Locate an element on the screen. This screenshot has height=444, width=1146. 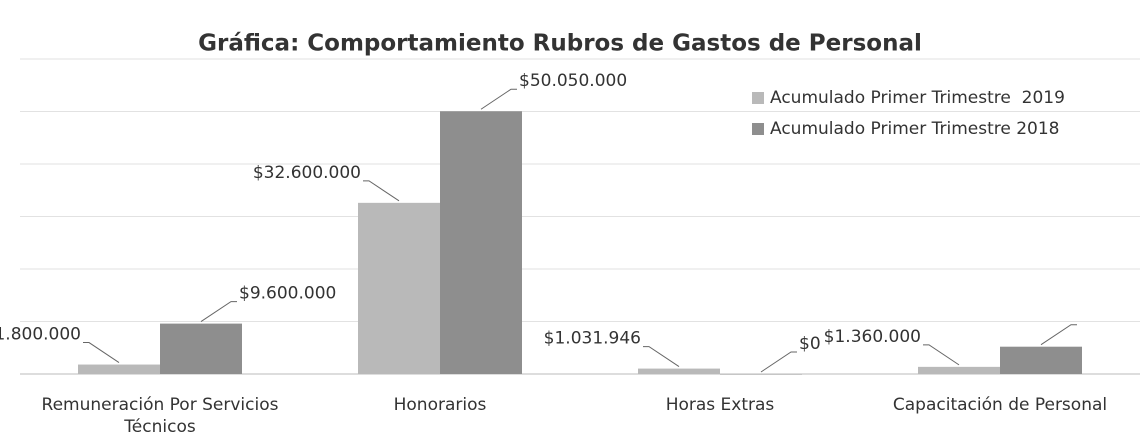
x-tick-label: Capacitación de Personal is located at coordinates (1000, 405).